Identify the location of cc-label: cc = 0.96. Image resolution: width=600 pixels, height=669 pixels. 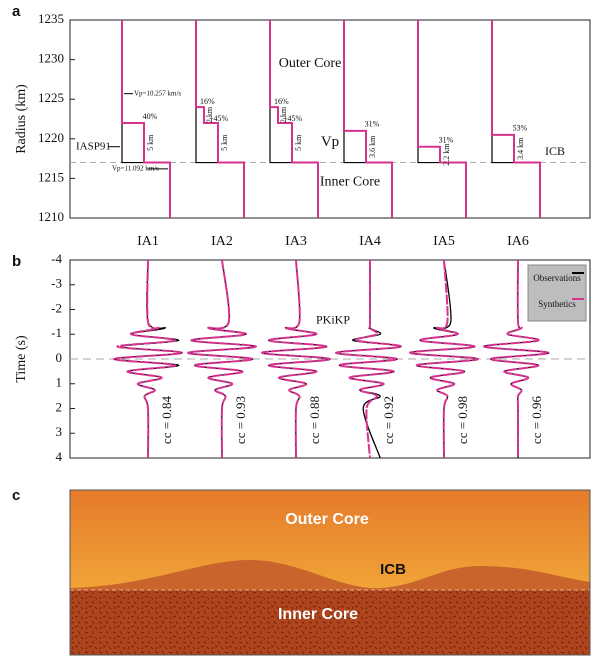
(536, 419).